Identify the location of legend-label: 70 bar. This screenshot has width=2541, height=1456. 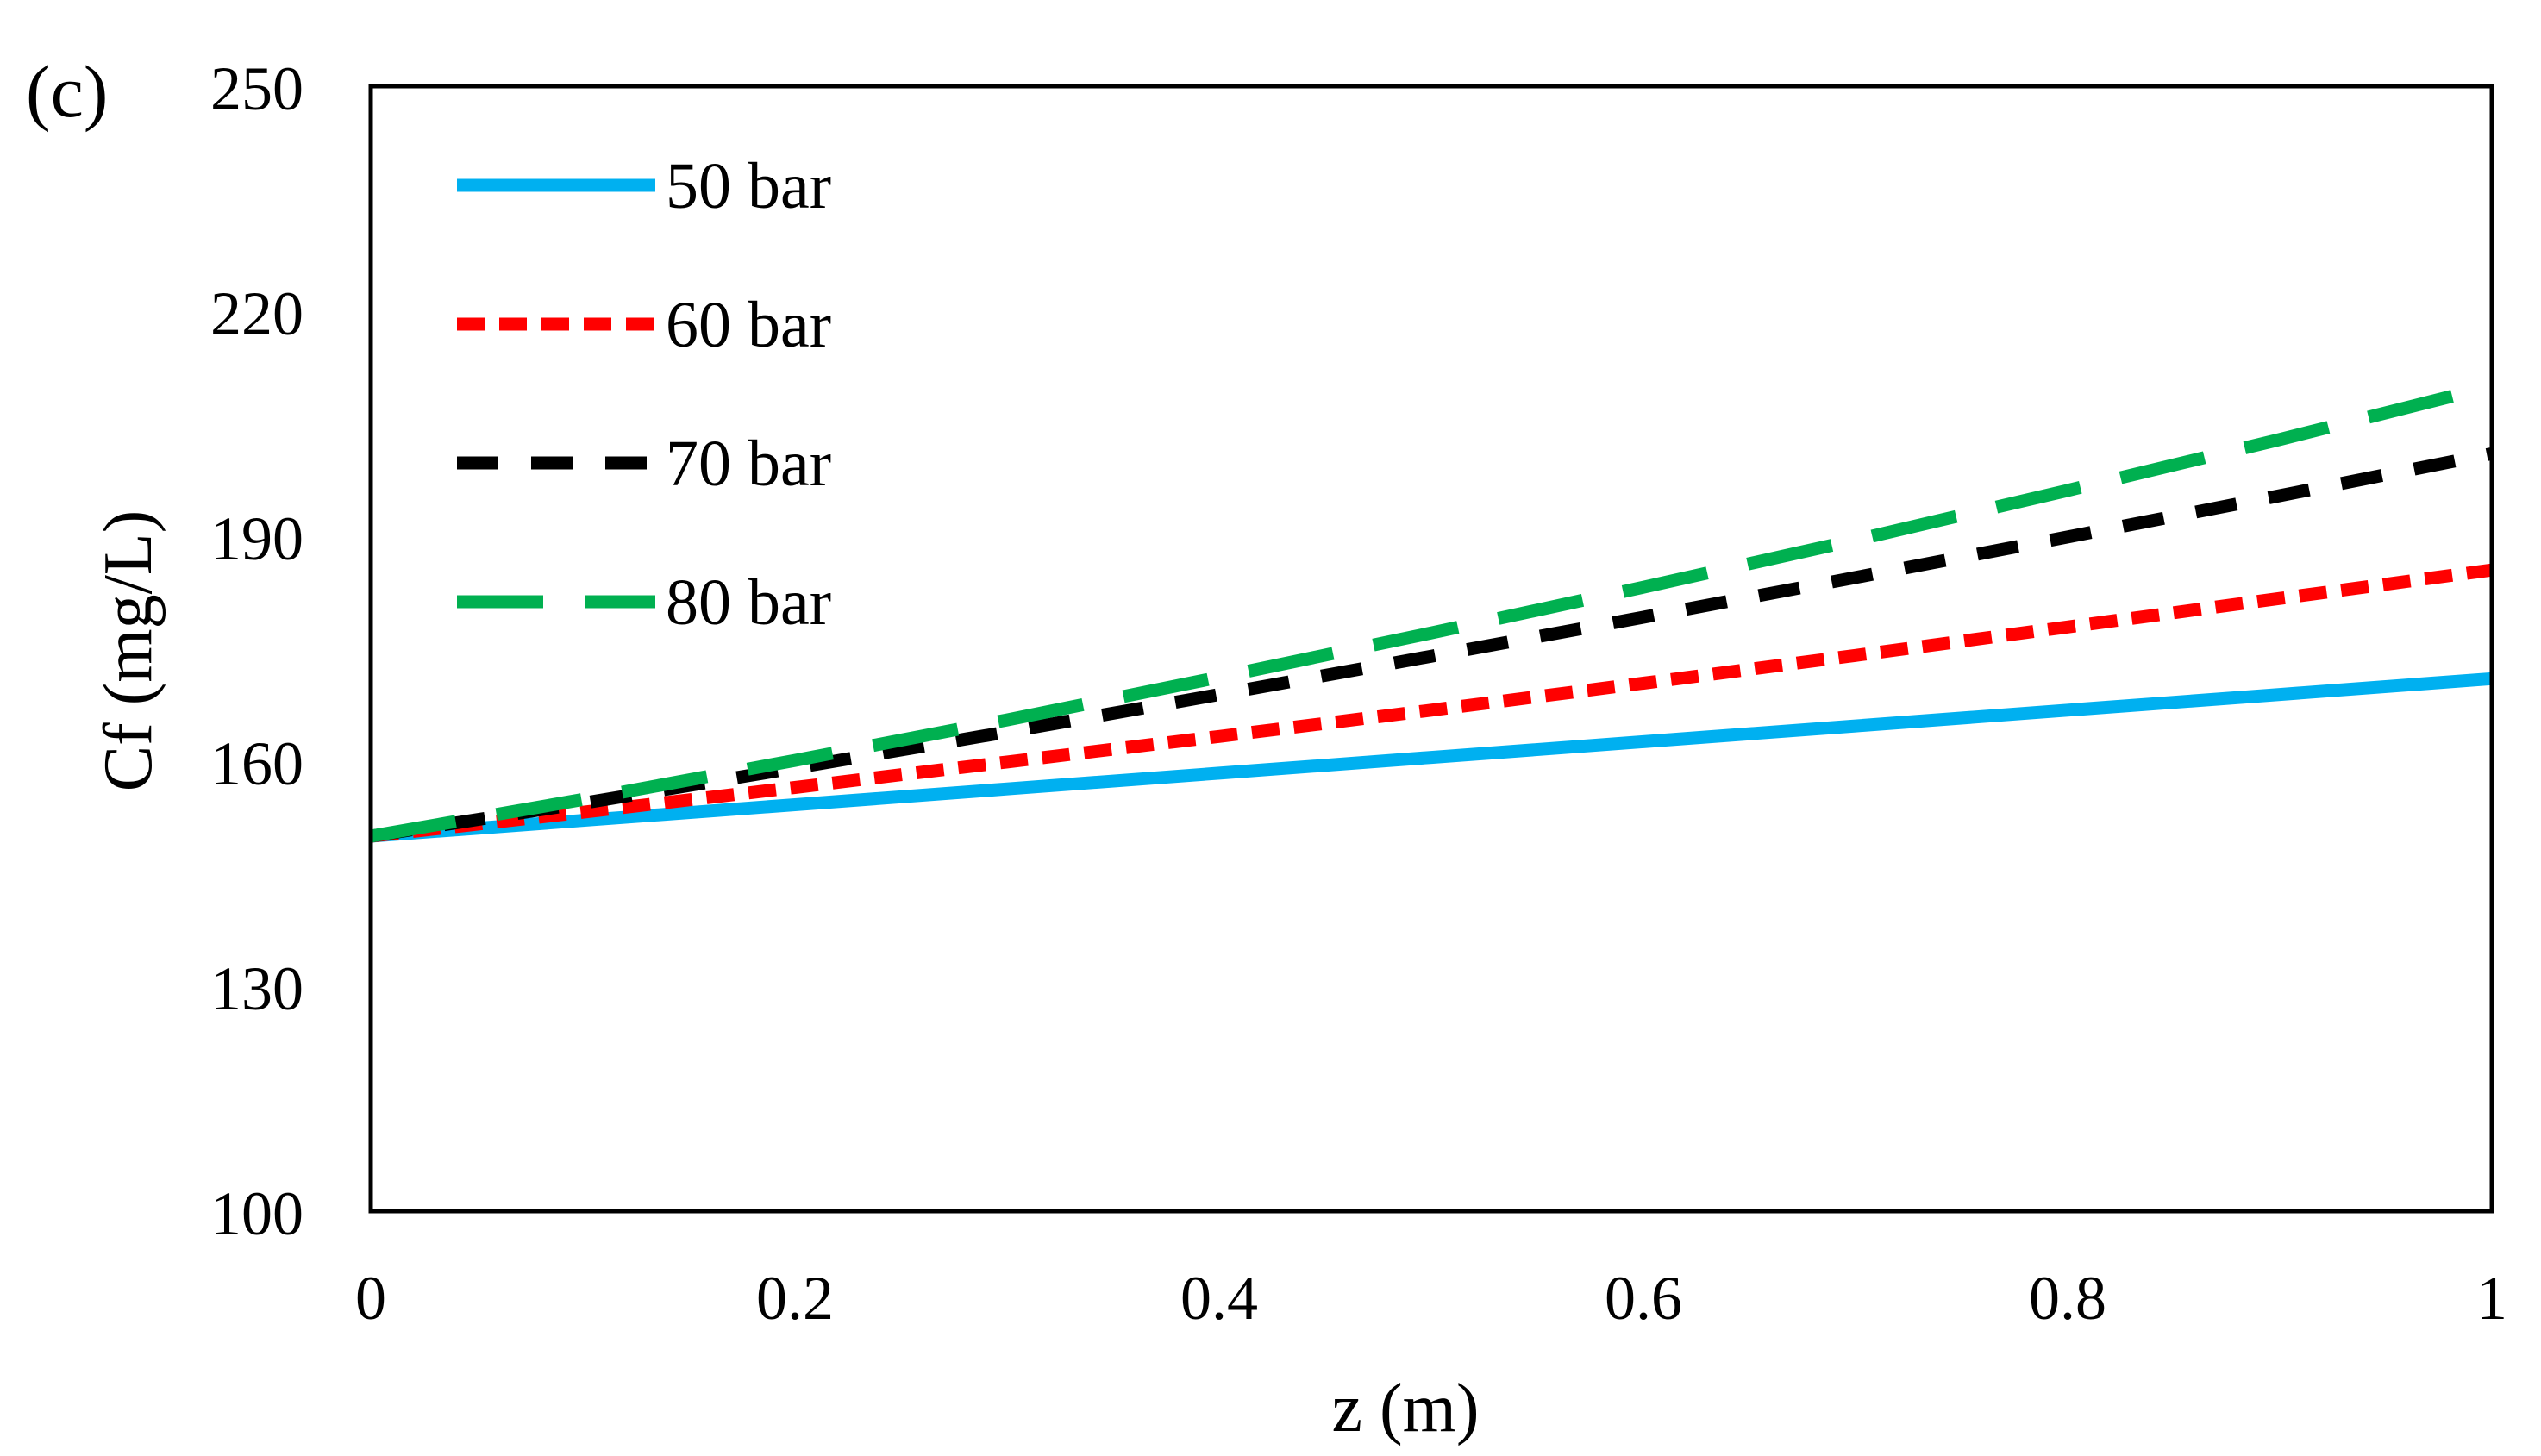
(748, 464).